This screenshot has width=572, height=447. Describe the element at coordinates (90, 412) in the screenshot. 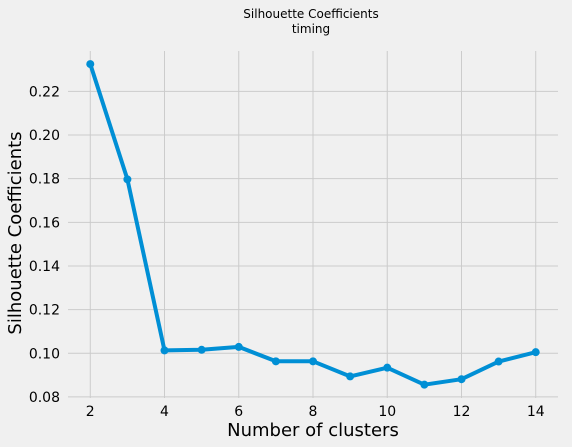

I see `x-tick-label: 2` at that location.